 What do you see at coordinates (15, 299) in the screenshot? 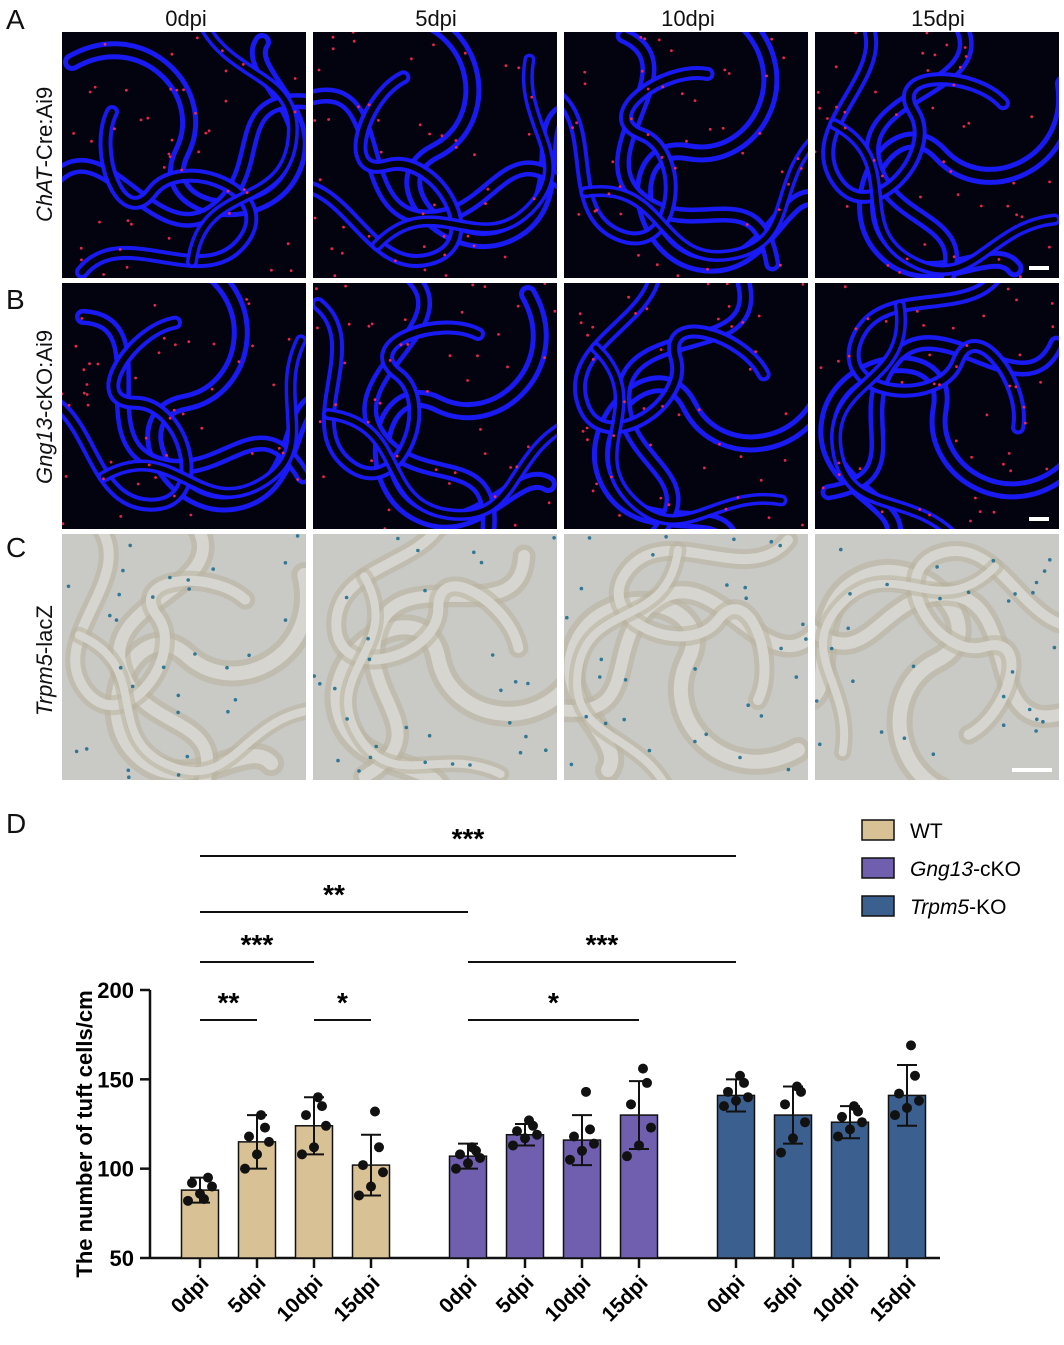
I see `panel-label-b: B` at bounding box center [15, 299].